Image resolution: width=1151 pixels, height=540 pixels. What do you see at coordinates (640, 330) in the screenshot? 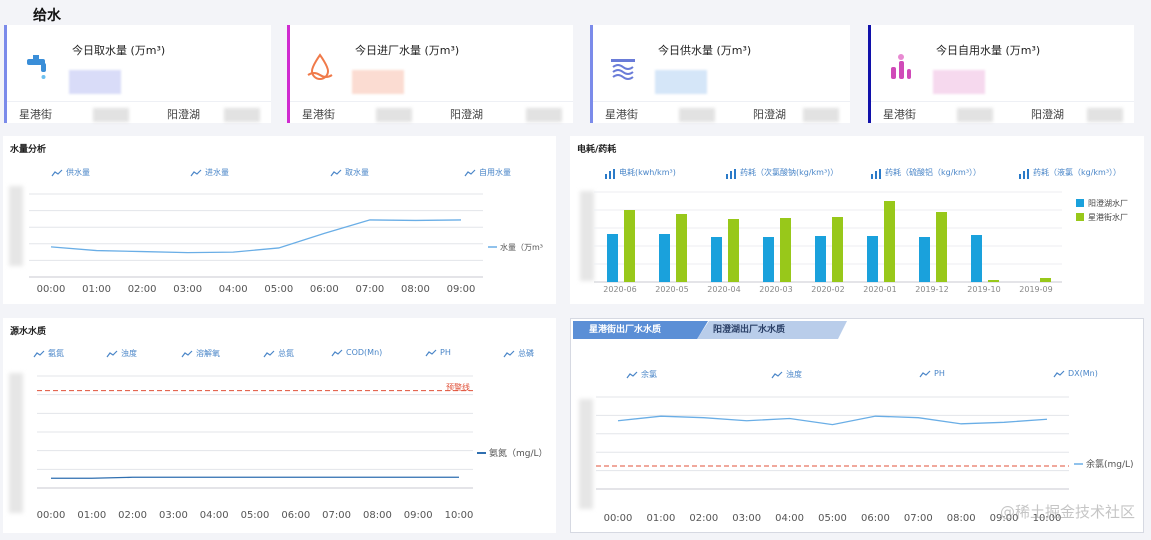
I see `tab-xinggangjie: 星港街出厂水水质` at bounding box center [640, 330].